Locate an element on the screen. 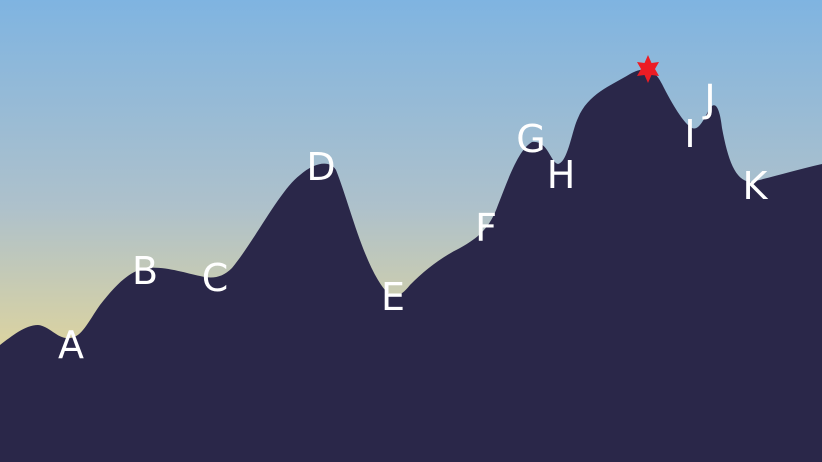  peak-label-a: A is located at coordinates (71, 345).